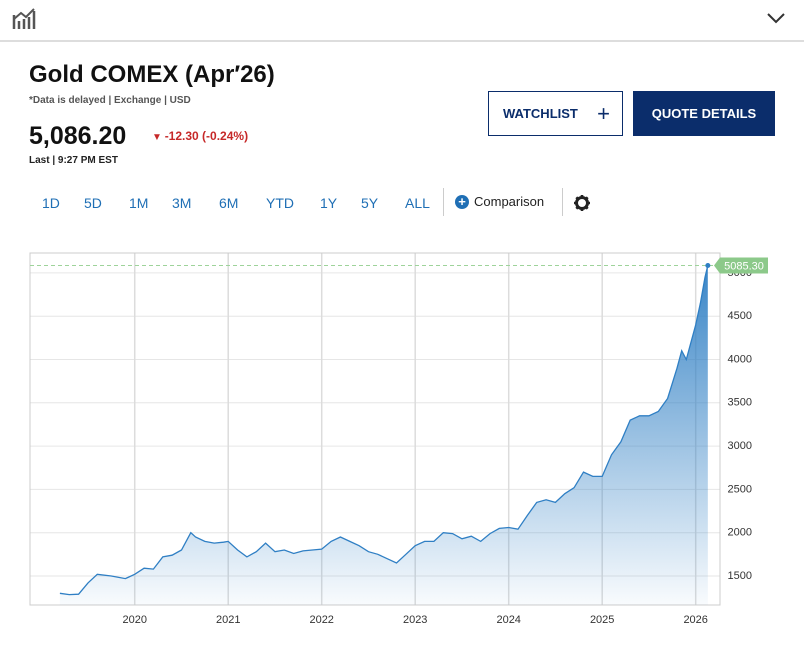  I want to click on chevron, so click(776, 18).